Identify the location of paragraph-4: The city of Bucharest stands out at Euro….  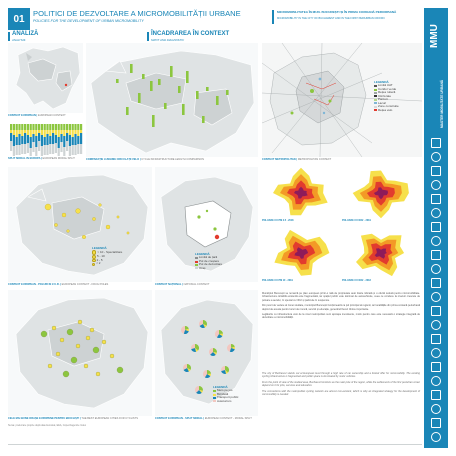
(341, 375).